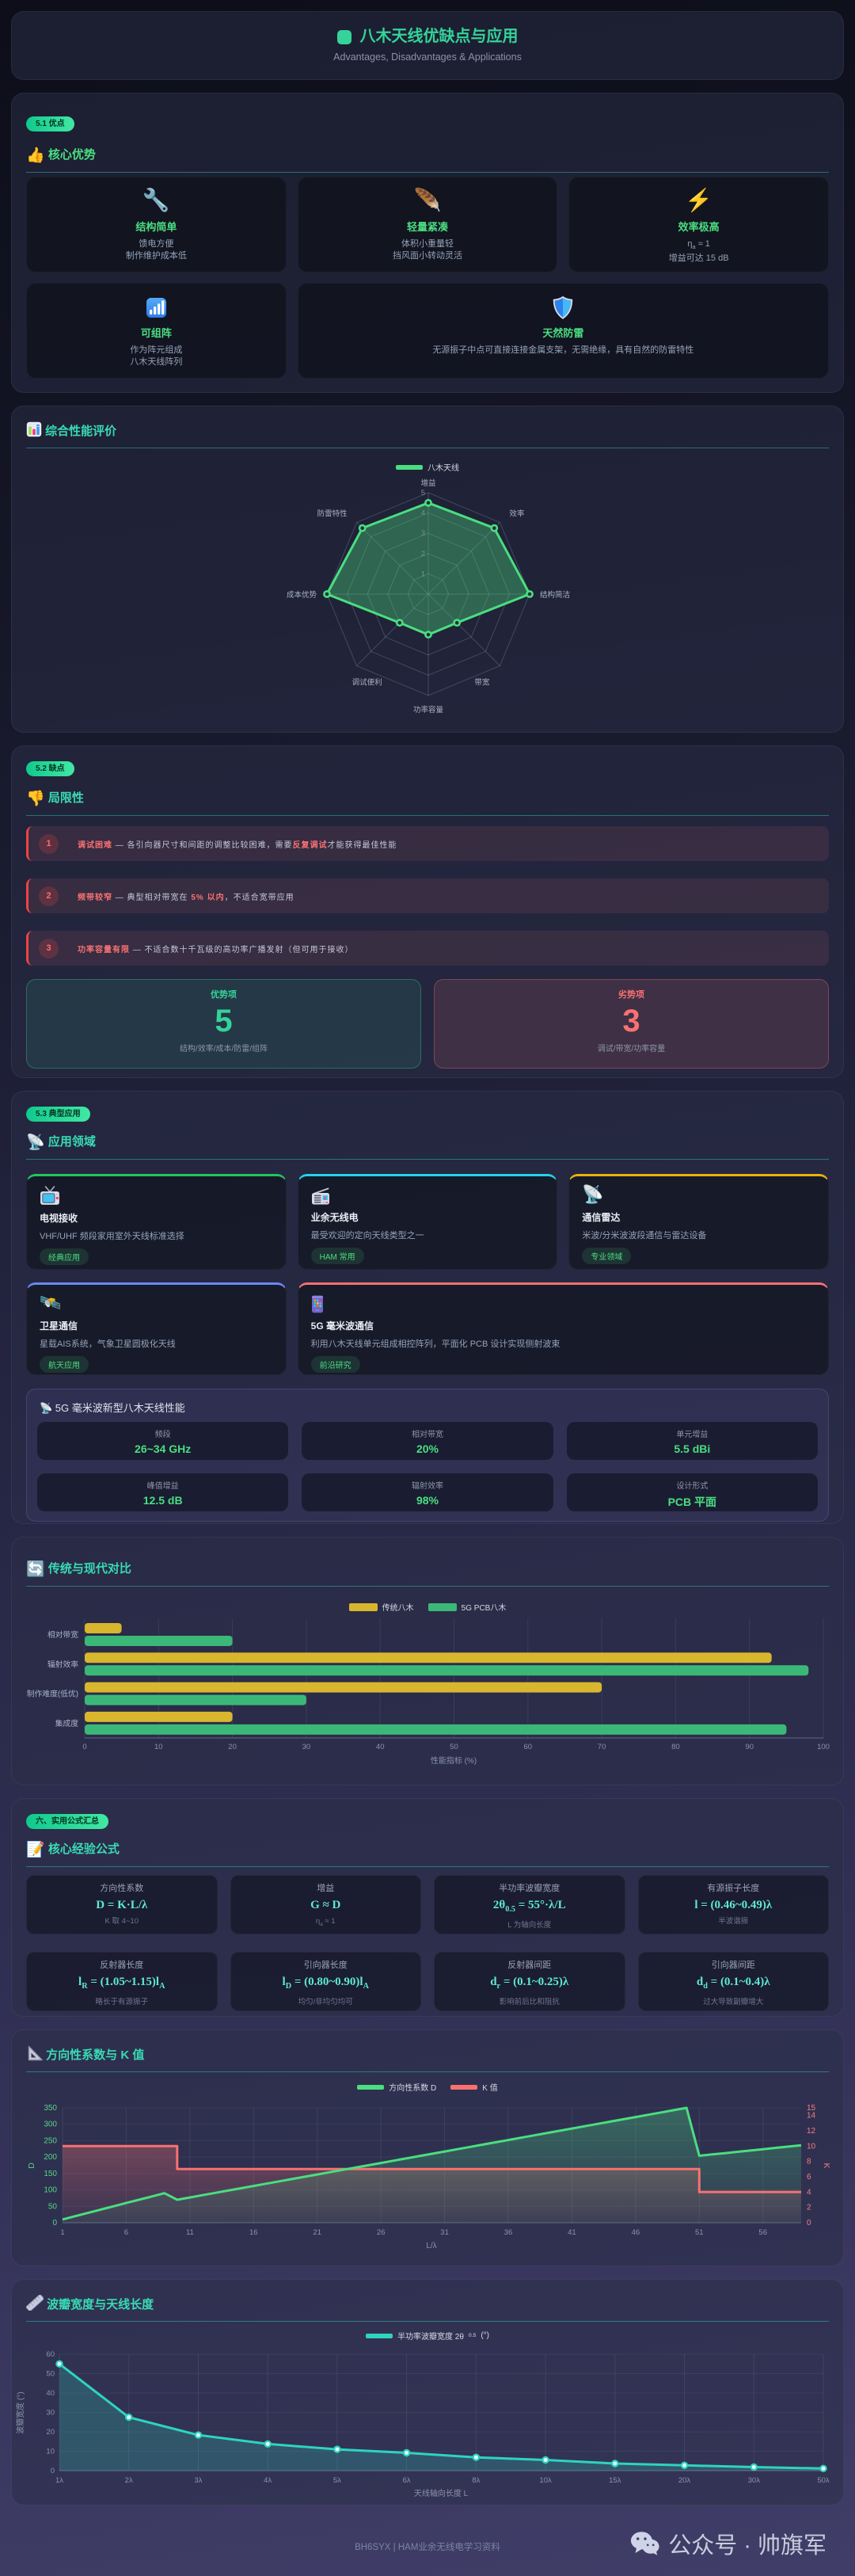  What do you see at coordinates (50, 2108) in the screenshot?
I see `svg-text: 350` at bounding box center [50, 2108].